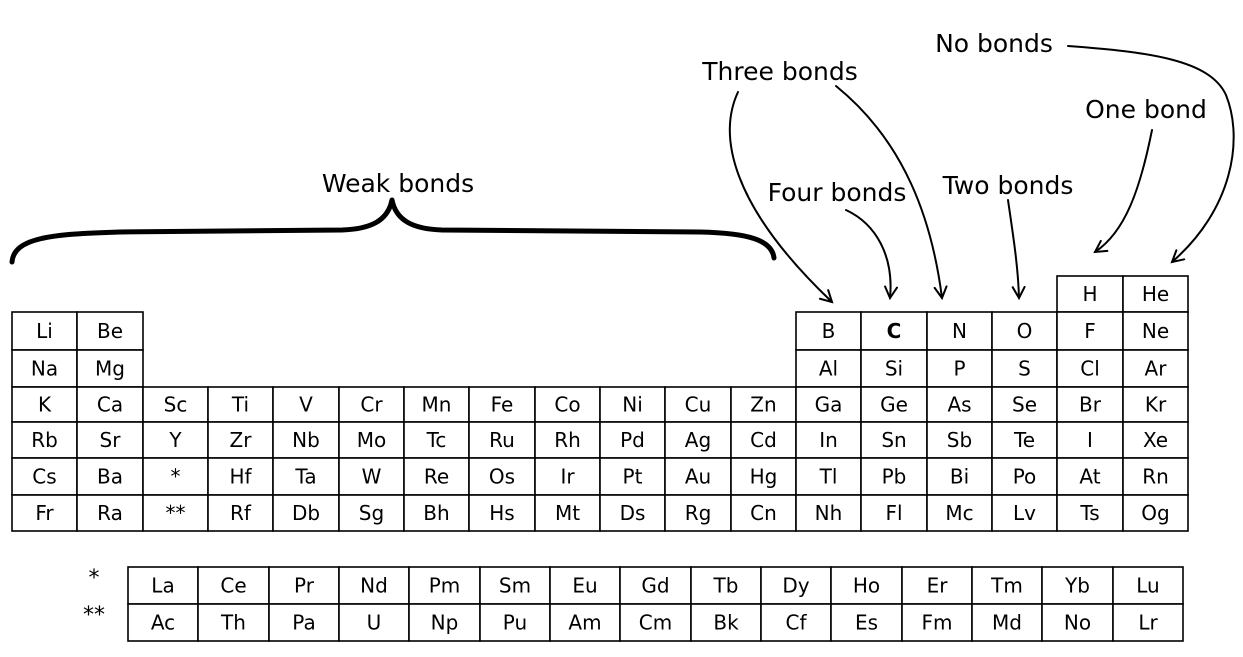 This screenshot has height=657, width=1243. I want to click on element-symbol: Pr, so click(304, 586).